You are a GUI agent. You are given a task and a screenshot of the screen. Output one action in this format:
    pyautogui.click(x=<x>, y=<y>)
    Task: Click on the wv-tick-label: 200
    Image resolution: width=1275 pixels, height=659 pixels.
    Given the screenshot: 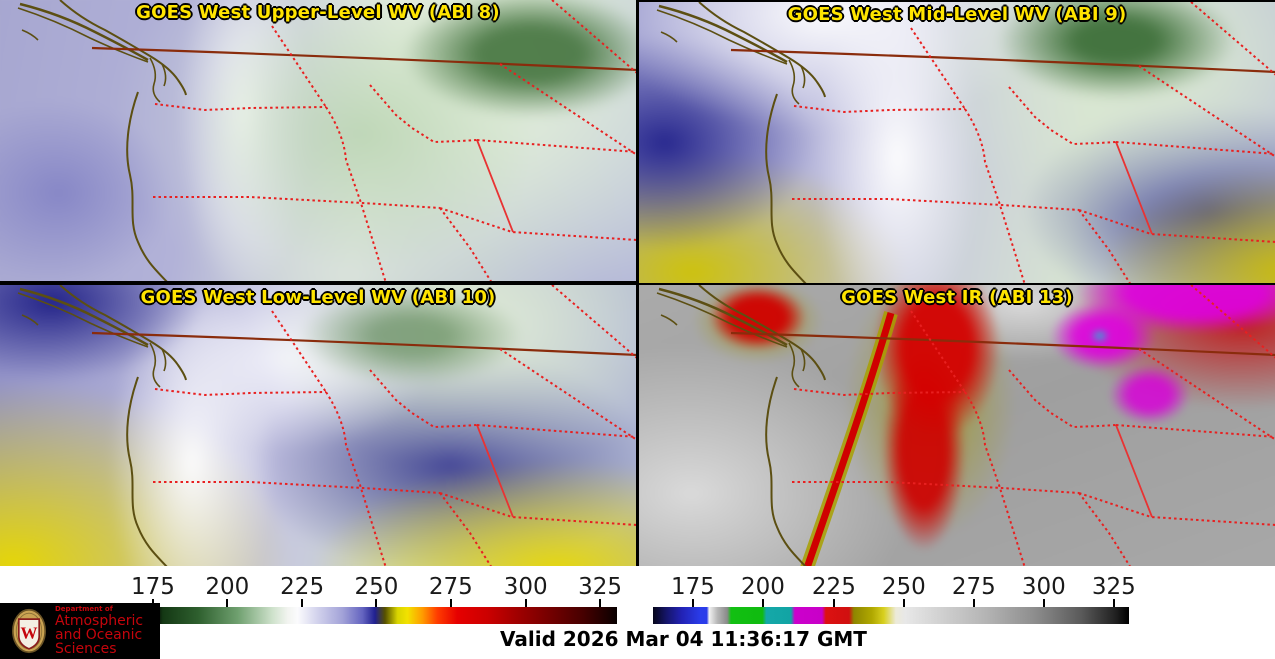 What is the action you would take?
    pyautogui.click(x=227, y=587)
    